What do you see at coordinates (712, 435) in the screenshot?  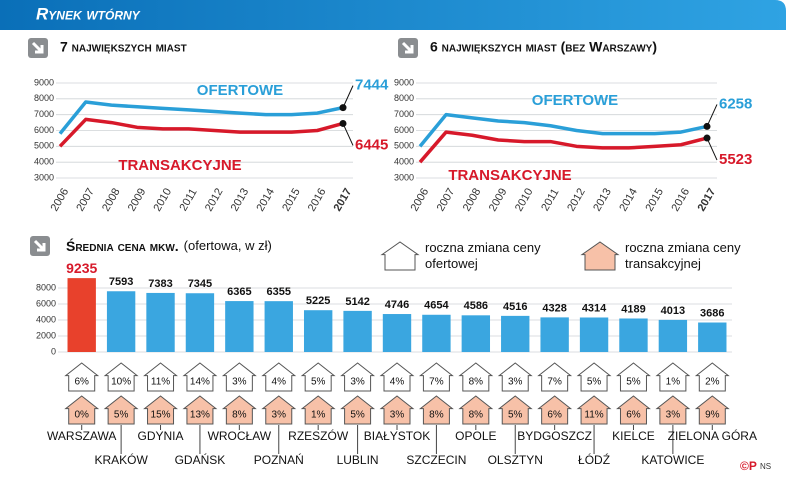 I see `x-tick-label: ZIELONA GÓRA` at bounding box center [712, 435].